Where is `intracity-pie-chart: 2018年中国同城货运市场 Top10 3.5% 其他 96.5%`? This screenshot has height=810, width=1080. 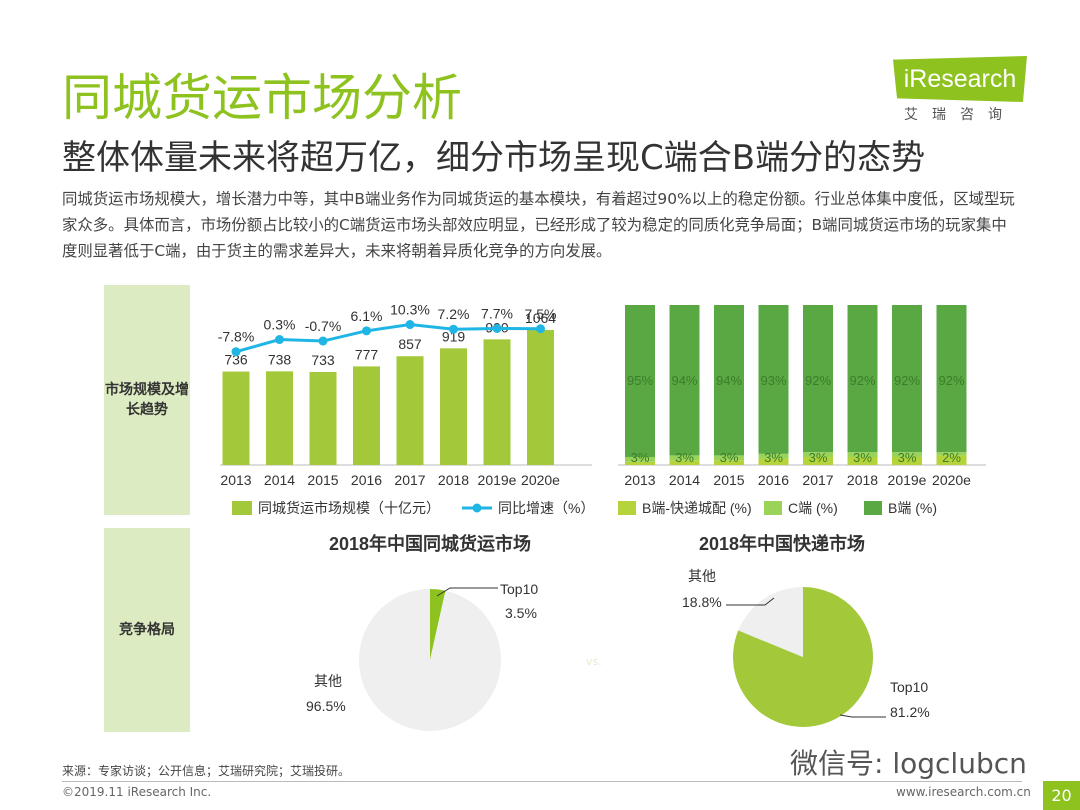 intracity-pie-chart: 2018年中国同城货运市场 Top10 3.5% 其他 96.5% is located at coordinates (422, 632).